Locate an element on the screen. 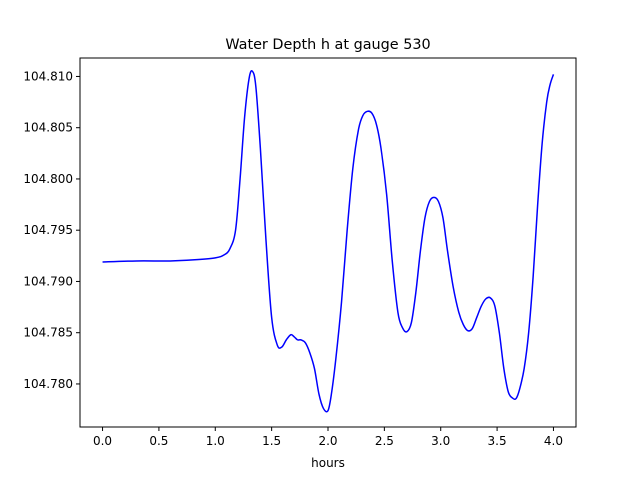  x-axis: 0.0 0.5 1.0 1.5 2.0 2.5 3.0 3.5 4.0 is located at coordinates (328, 437).